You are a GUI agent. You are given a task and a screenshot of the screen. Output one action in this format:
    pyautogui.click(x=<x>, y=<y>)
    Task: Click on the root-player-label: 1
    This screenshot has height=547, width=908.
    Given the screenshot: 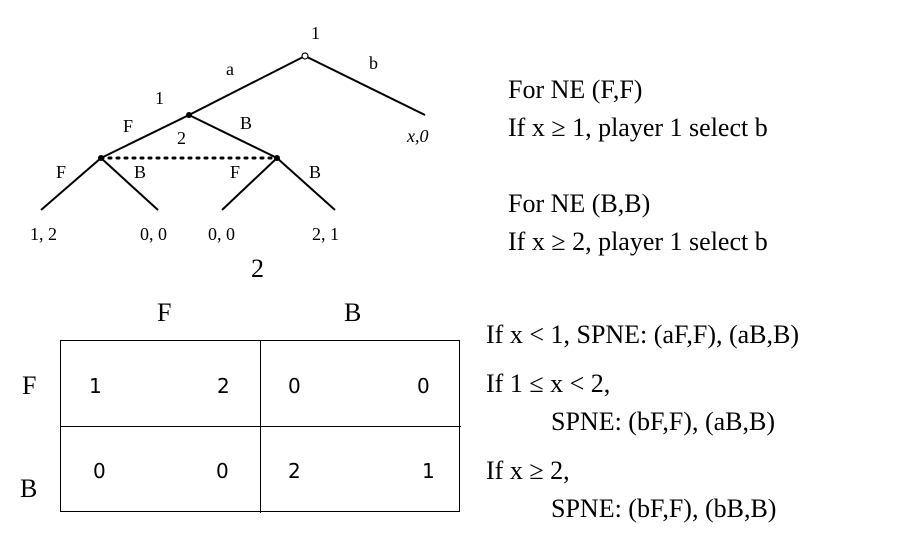 What is the action you would take?
    pyautogui.click(x=315, y=33)
    